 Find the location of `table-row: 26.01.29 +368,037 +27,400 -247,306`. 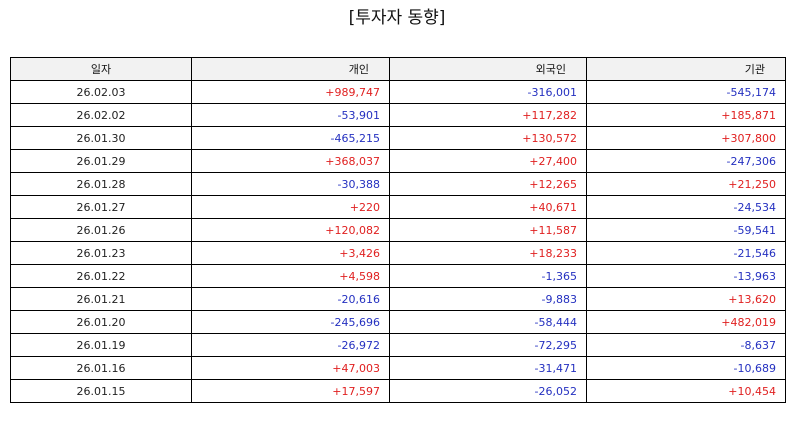

table-row: 26.01.29 +368,037 +27,400 -247,306 is located at coordinates (398, 161).